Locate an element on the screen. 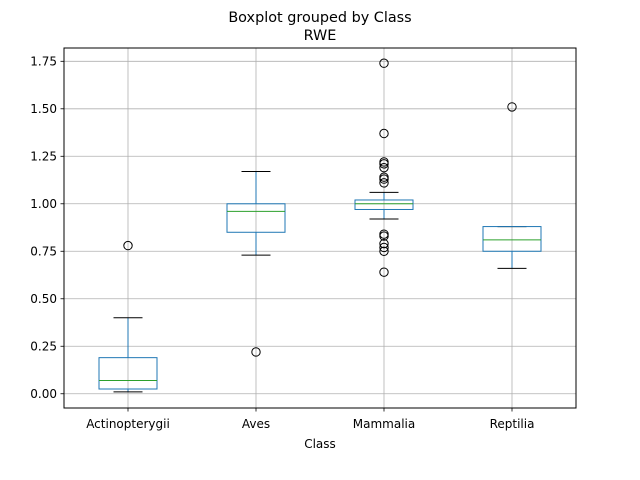 This screenshot has height=480, width=640. y-tick-label: 1.50 is located at coordinates (43, 109).